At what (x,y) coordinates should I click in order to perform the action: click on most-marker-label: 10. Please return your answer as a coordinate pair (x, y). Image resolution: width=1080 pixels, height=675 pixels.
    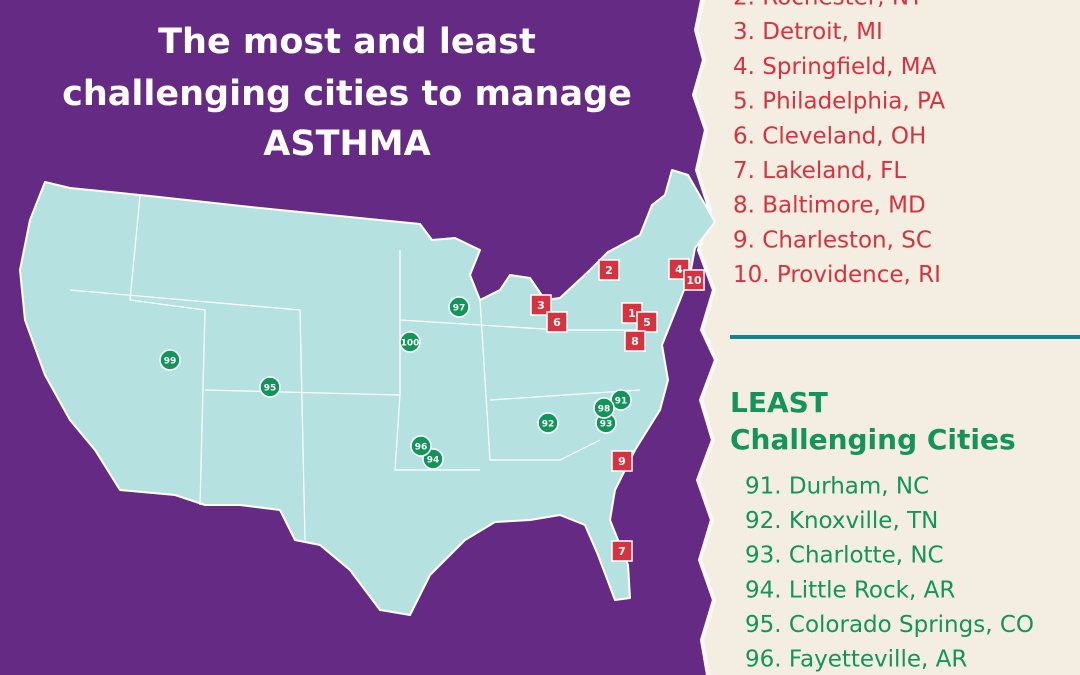
    Looking at the image, I should click on (694, 280).